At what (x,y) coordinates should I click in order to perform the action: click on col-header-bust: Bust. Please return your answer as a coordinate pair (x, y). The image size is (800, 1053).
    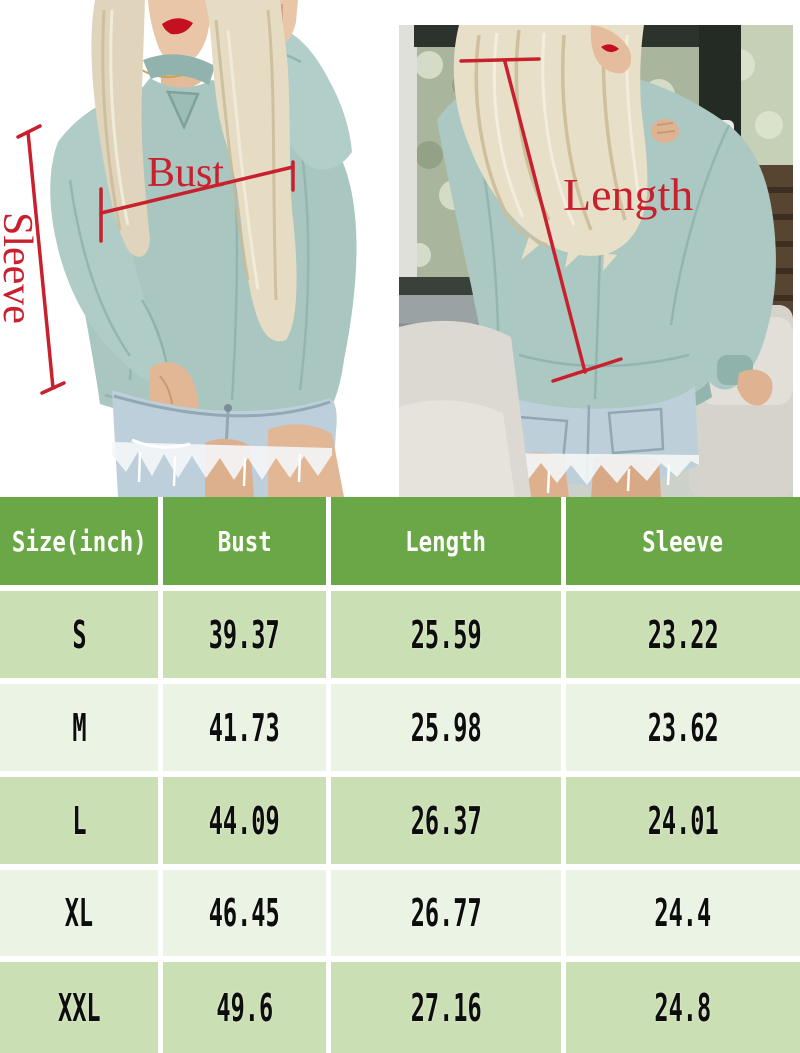
    Looking at the image, I should click on (244, 541).